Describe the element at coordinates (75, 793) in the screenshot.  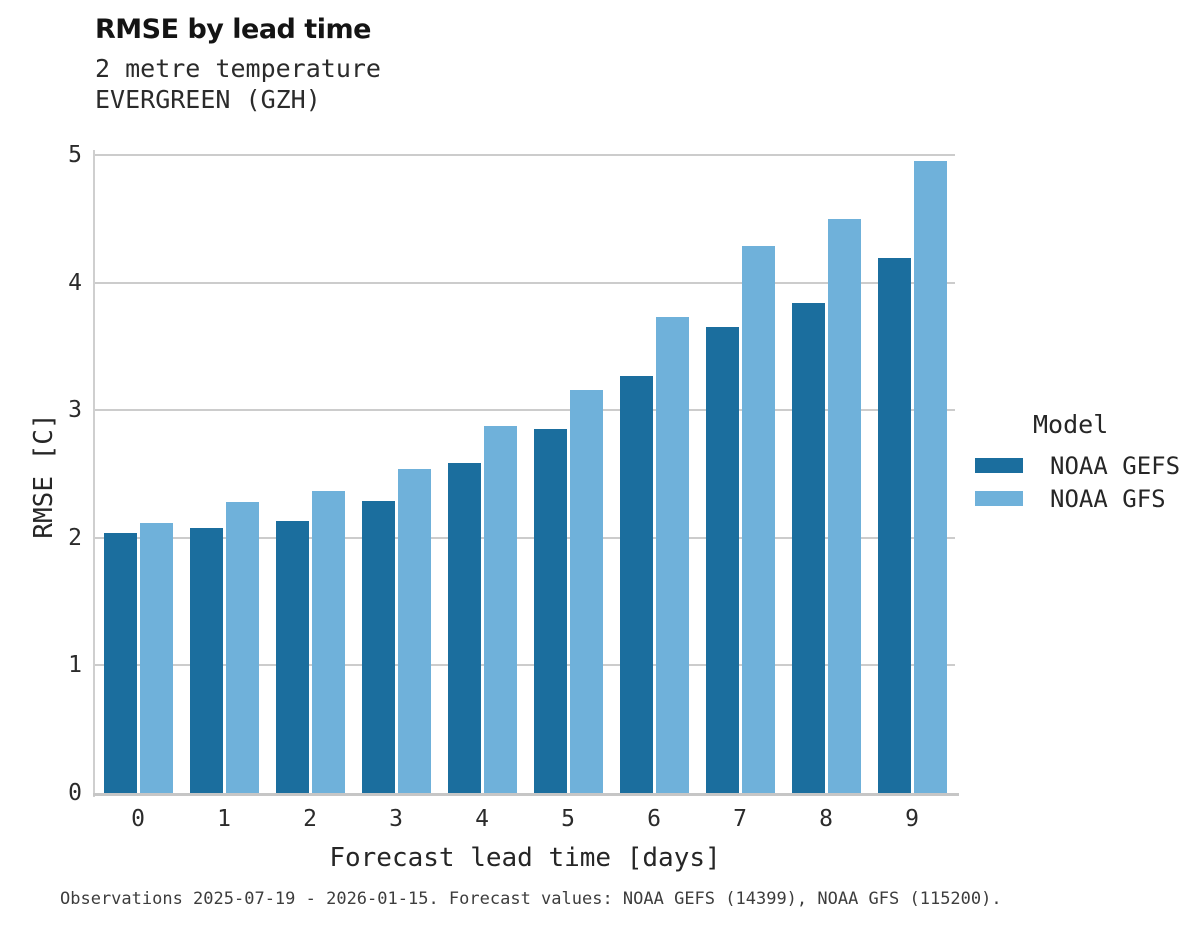
I see `y-tick-label: 0` at that location.